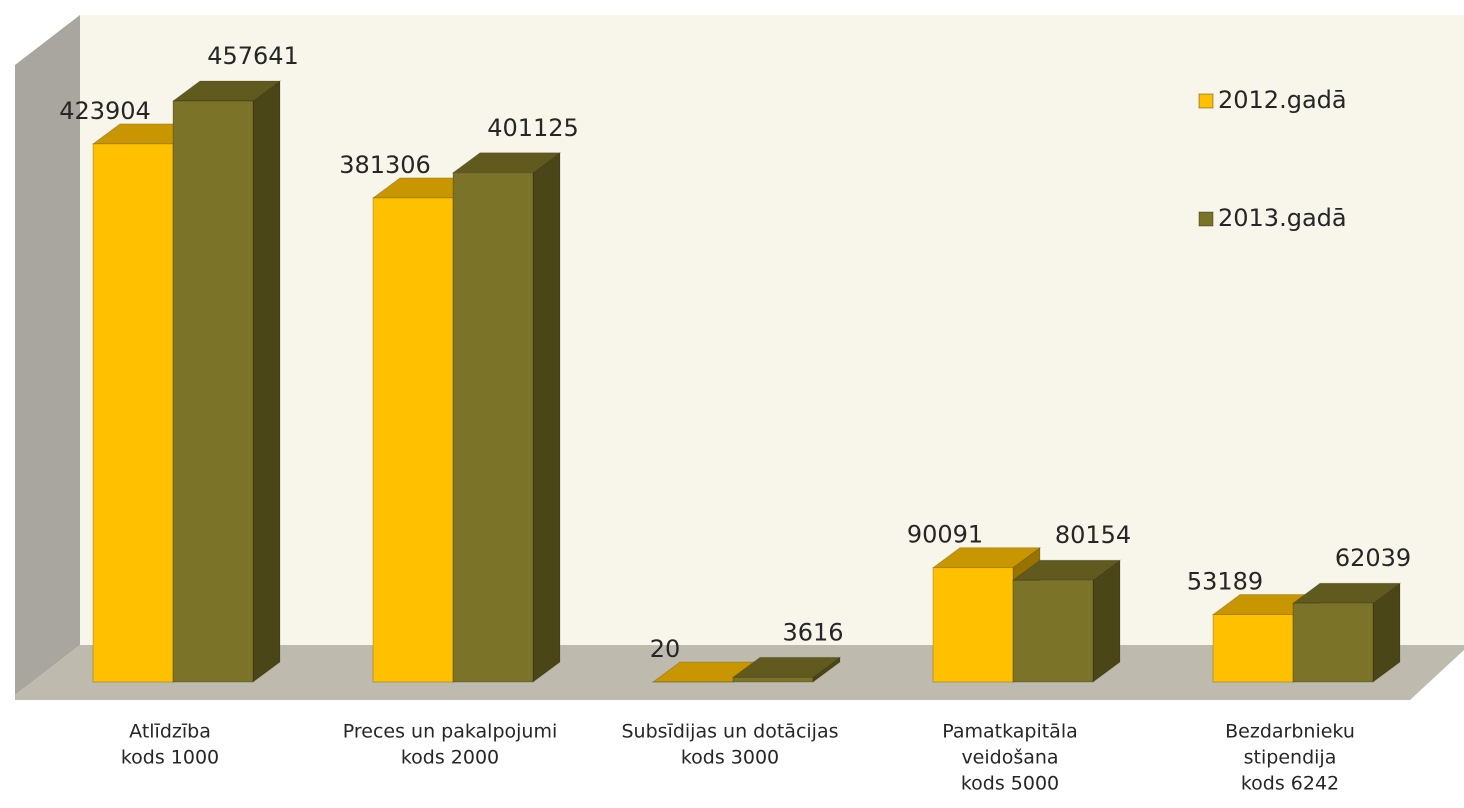  What do you see at coordinates (1373, 558) in the screenshot?
I see `value-label: 62039` at bounding box center [1373, 558].